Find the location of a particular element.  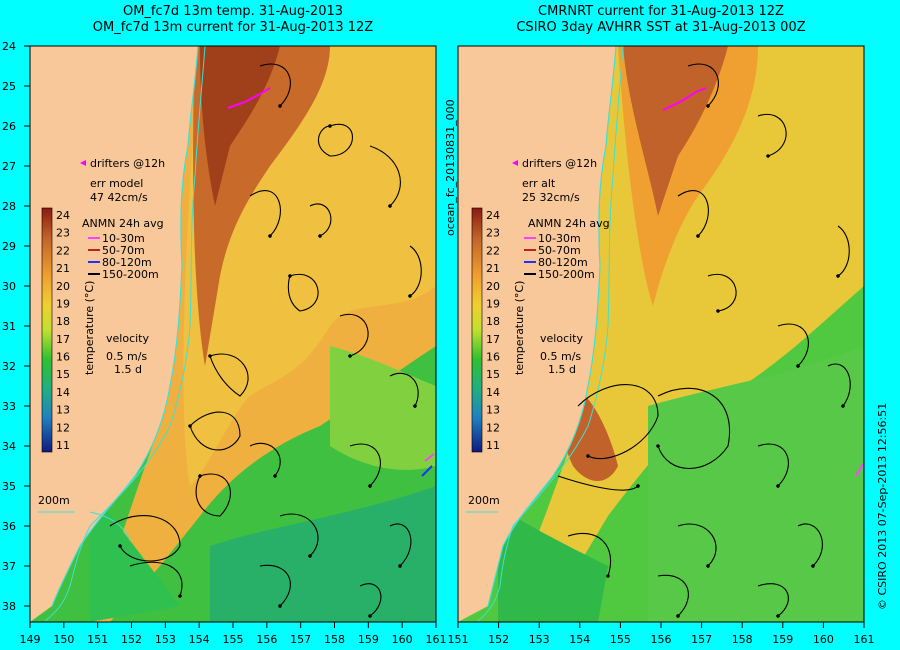

left-colorbar is located at coordinates (47, 330).